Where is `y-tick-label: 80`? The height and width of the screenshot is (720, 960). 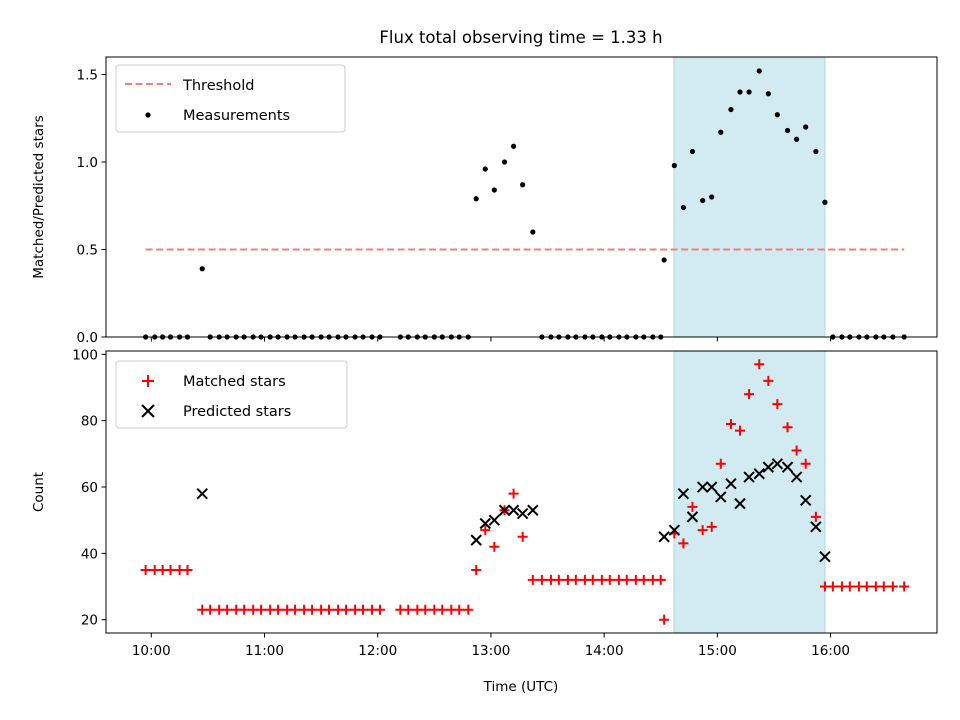
y-tick-label: 80 is located at coordinates (89, 422).